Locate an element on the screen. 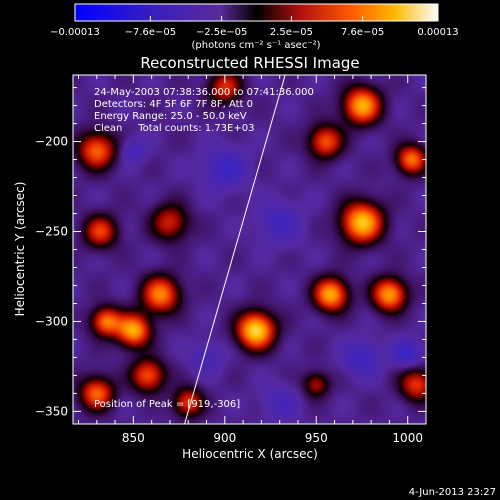 The height and width of the screenshot is (500, 500). x-tick-label: 950 is located at coordinates (316, 438).